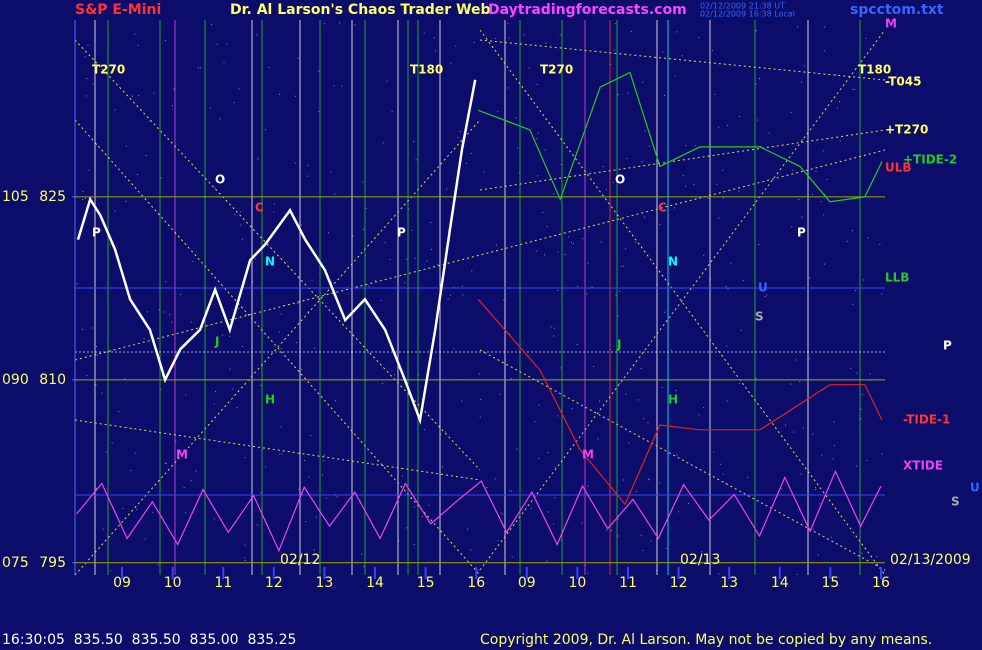 This screenshot has width=982, height=650. Describe the element at coordinates (108, 70) in the screenshot. I see `annotation: T270` at that location.